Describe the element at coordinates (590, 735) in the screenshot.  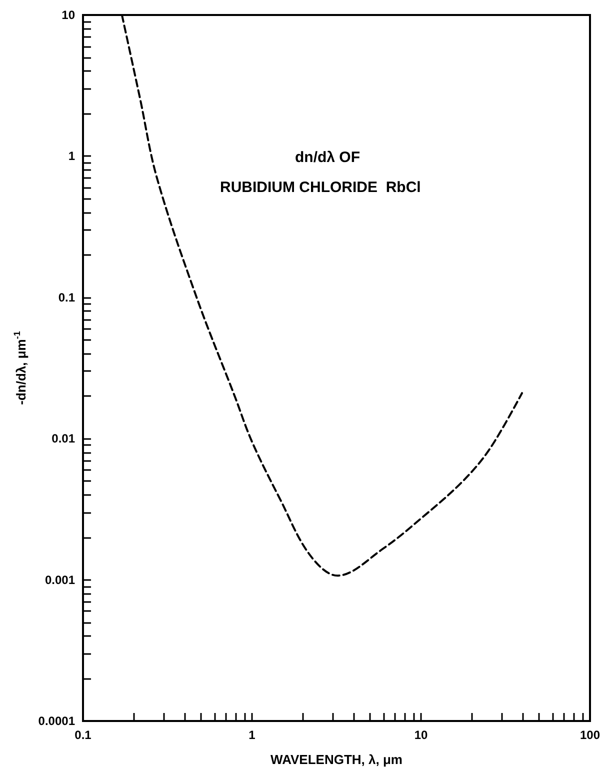
I see `x-tick-label: 100` at that location.